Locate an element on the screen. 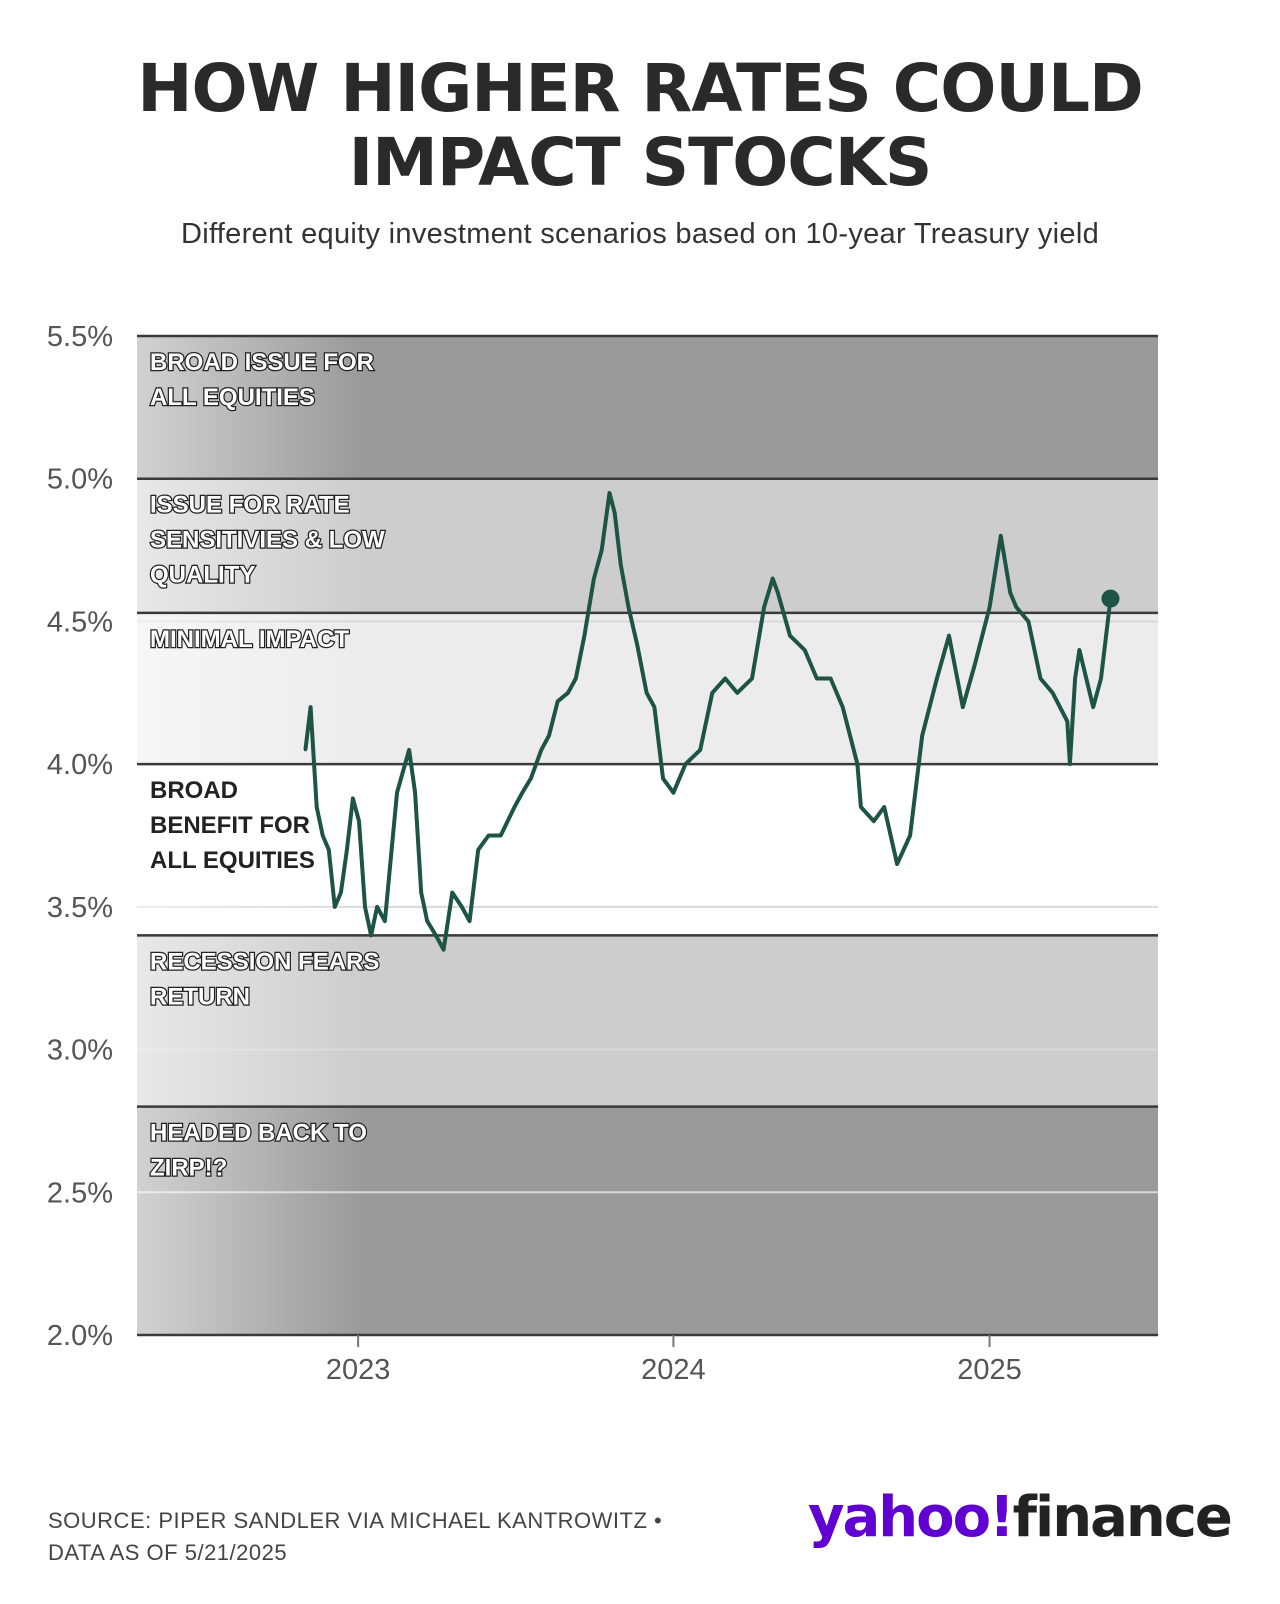 Image resolution: width=1280 pixels, height=1604 pixels. zone-label-4: RETURN is located at coordinates (200, 996).